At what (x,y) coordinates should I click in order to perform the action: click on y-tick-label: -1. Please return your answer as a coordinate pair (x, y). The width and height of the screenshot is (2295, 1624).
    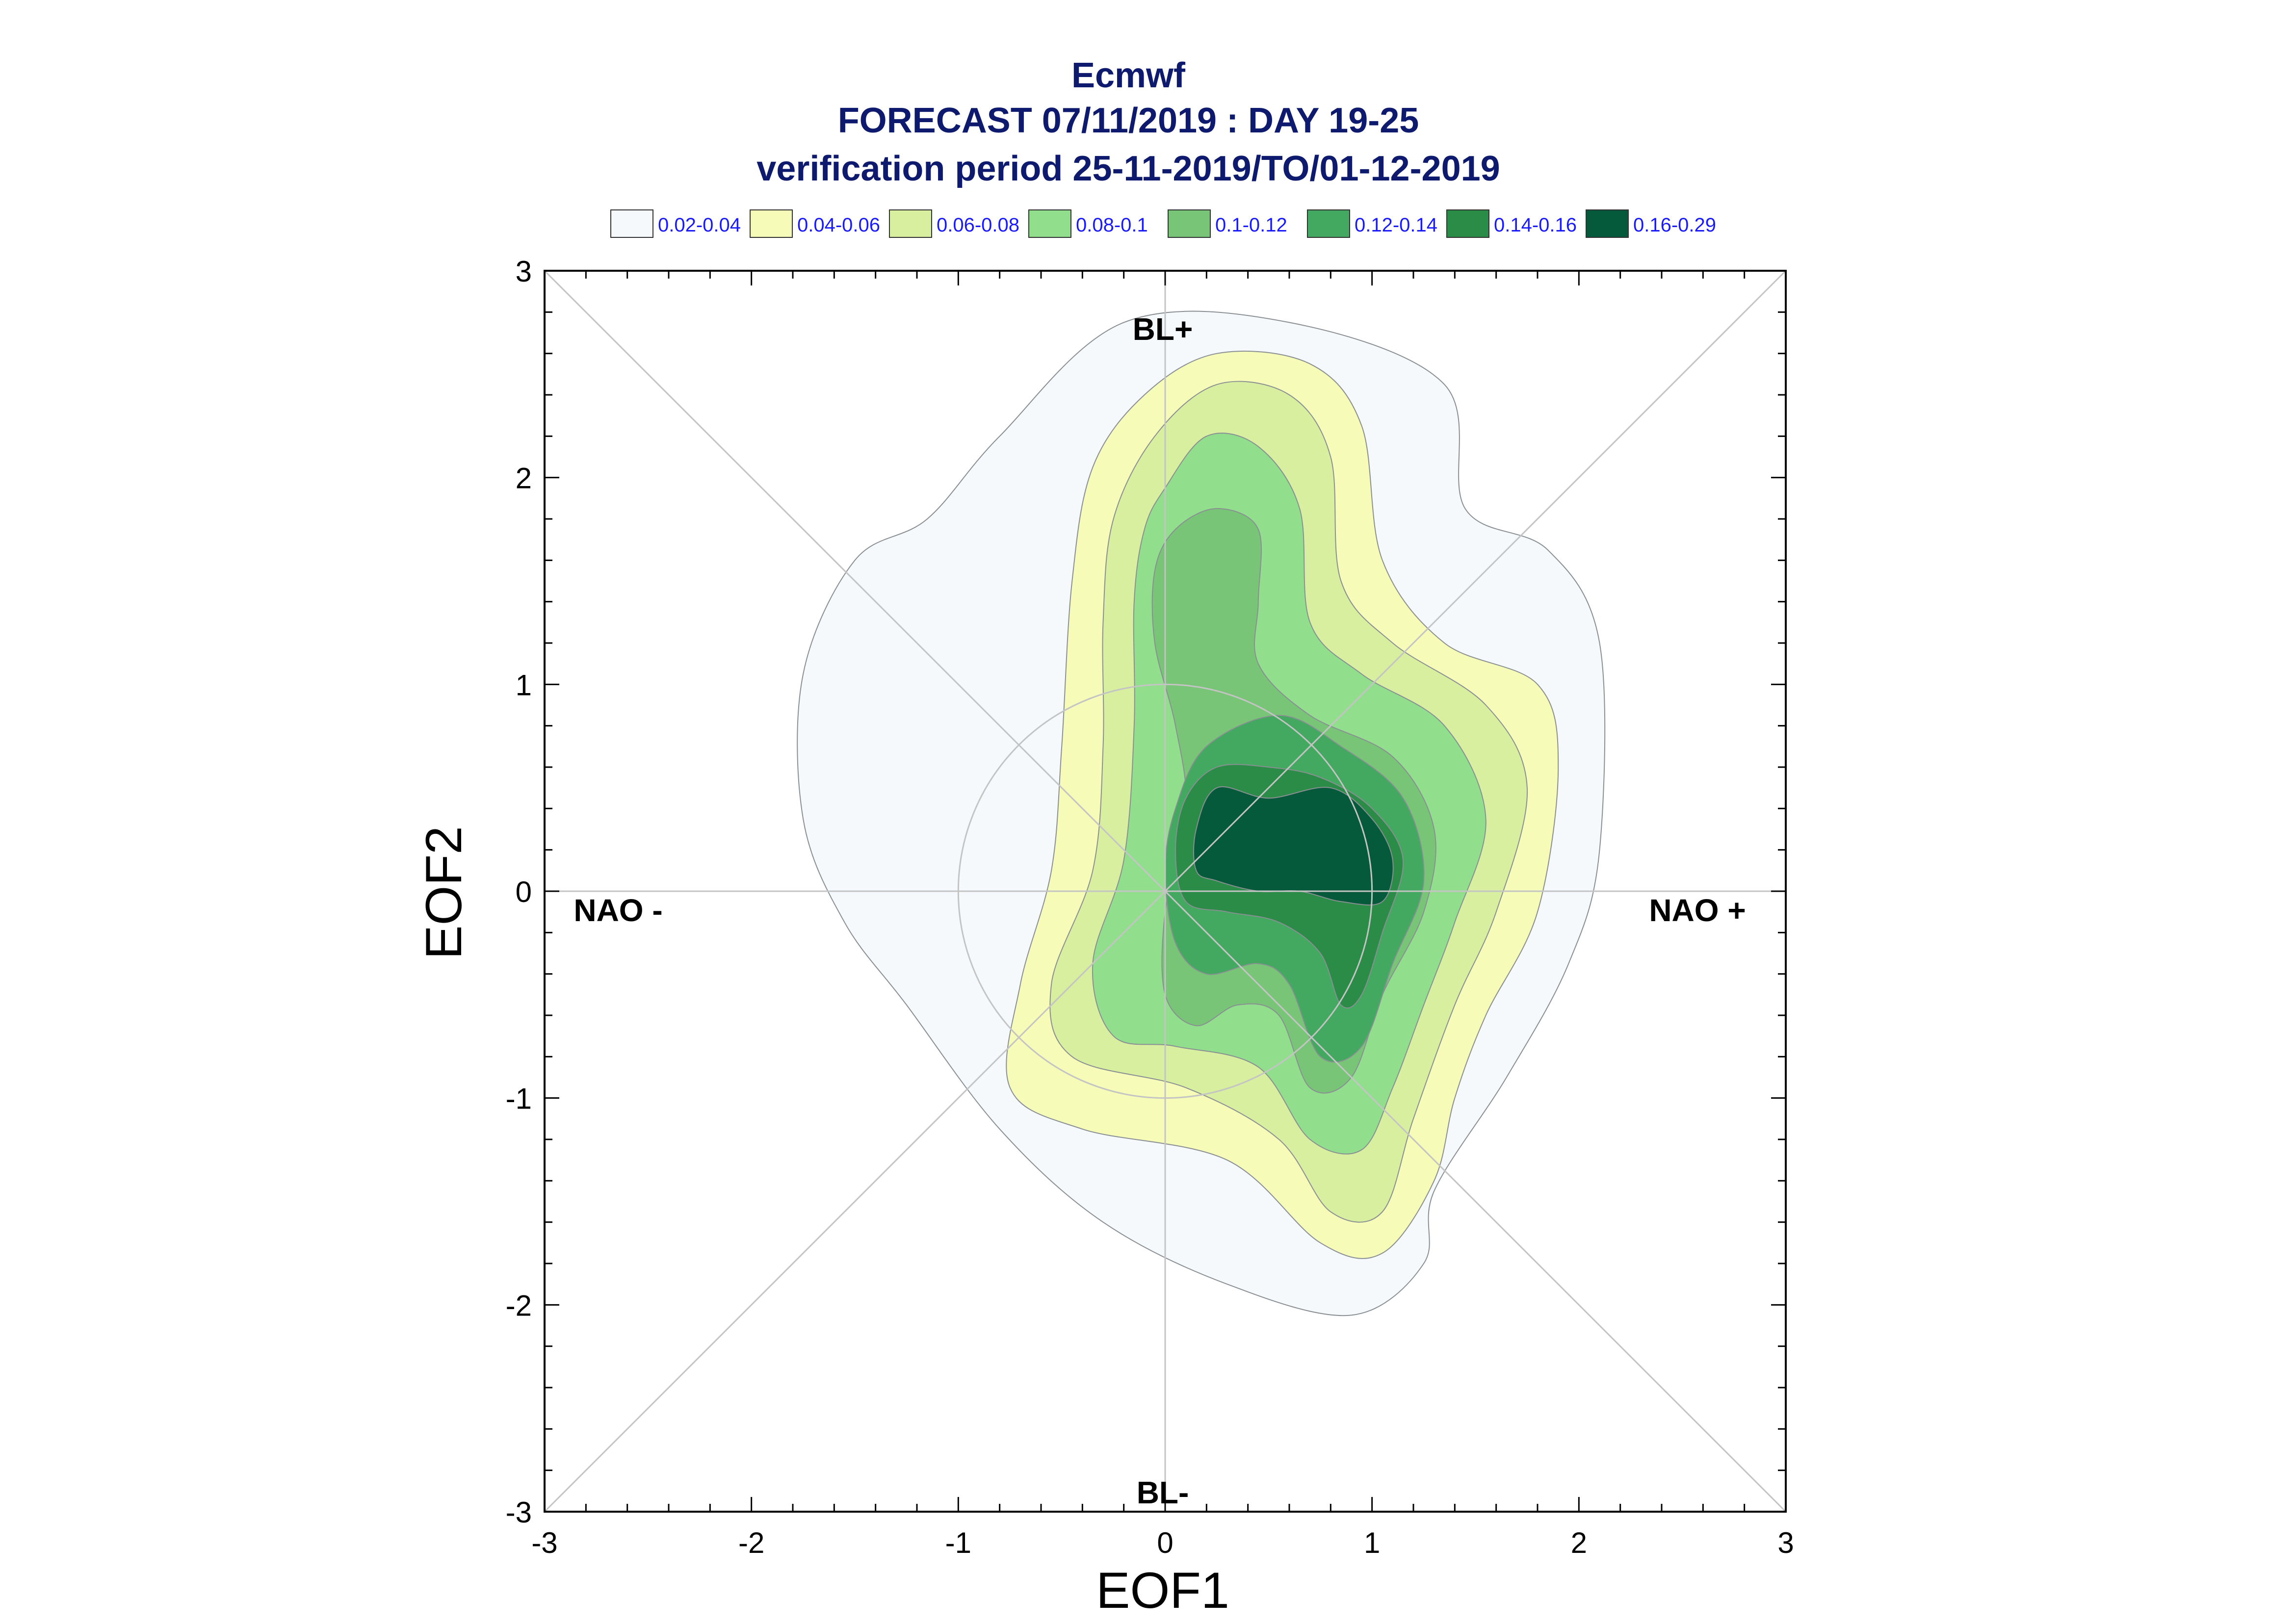
    Looking at the image, I should click on (519, 1099).